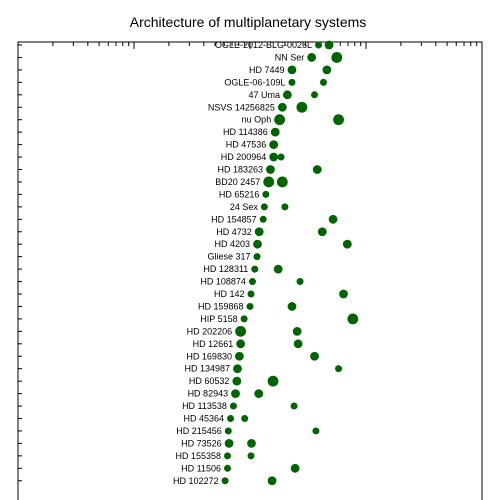 This screenshot has width=500, height=500. I want to click on system-row: HD 169830, so click(252, 356).